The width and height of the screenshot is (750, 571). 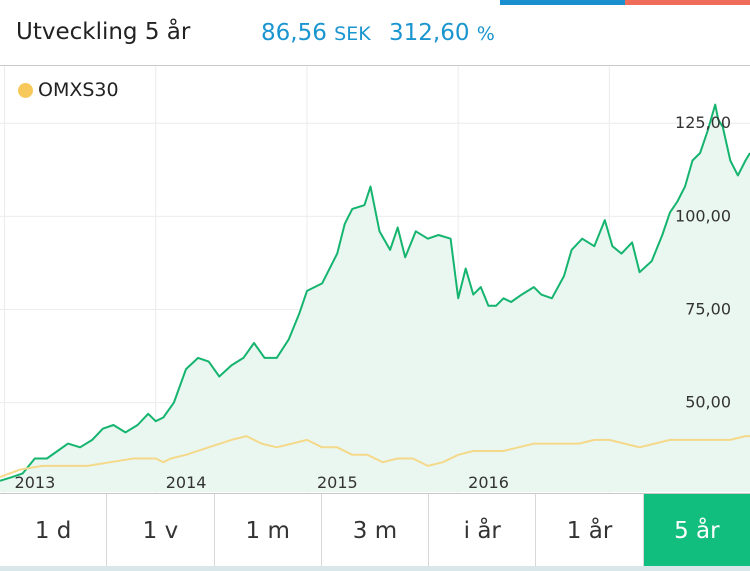 What do you see at coordinates (703, 122) in the screenshot?
I see `y-tick-label-3: 125,00` at bounding box center [703, 122].